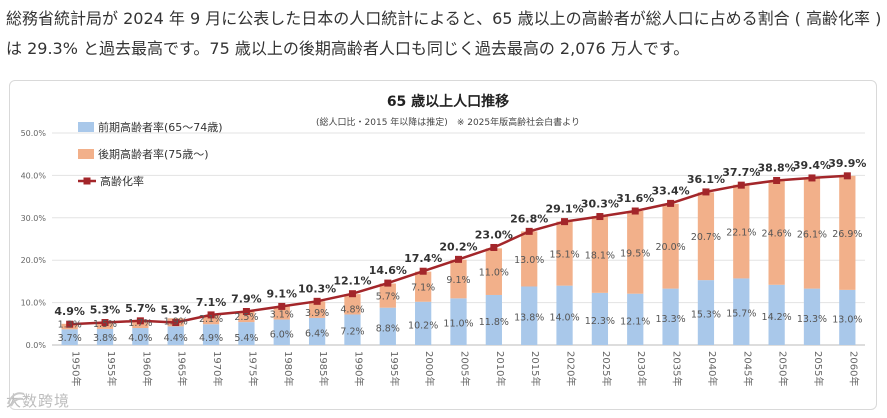 Image resolution: width=887 pixels, height=418 pixels. What do you see at coordinates (429, 368) in the screenshot?
I see `x-tick-label: 2000年` at bounding box center [429, 368].